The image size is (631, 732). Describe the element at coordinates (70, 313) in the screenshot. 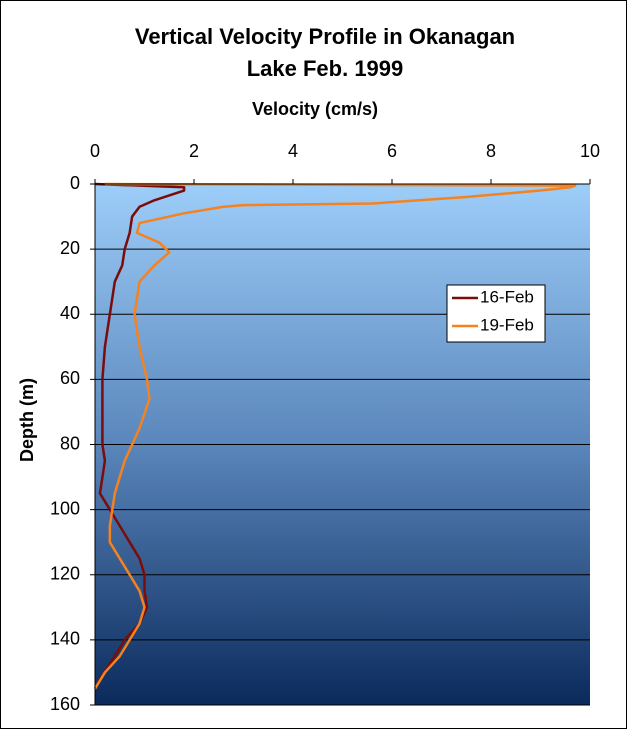

I see `y-tick-label: 40` at that location.